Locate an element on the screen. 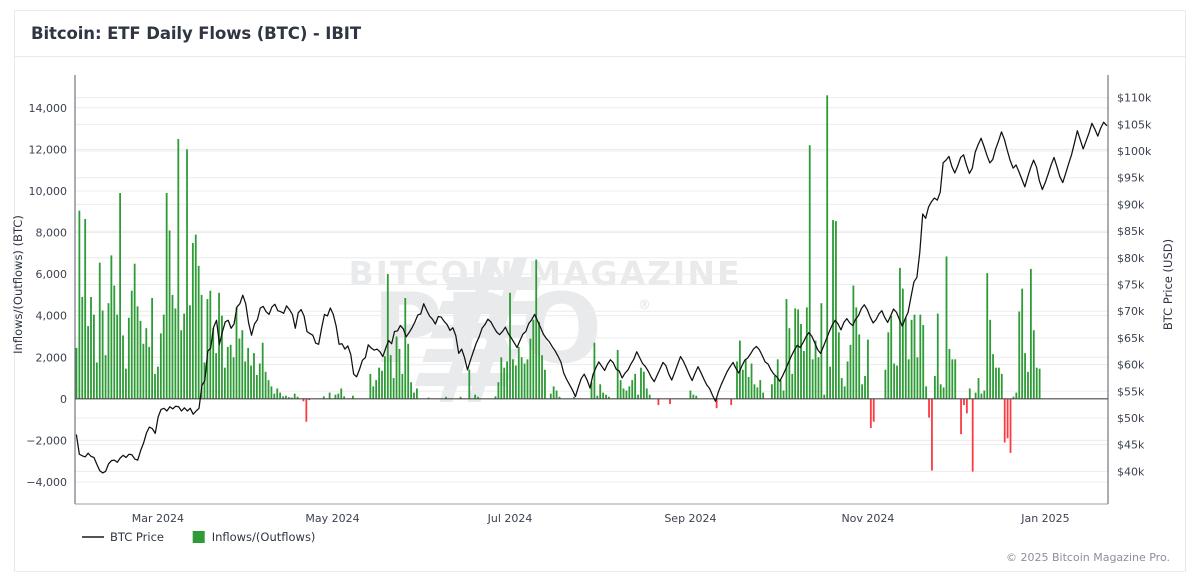 The width and height of the screenshot is (1200, 582). legend-item: BTC Price is located at coordinates (123, 537).